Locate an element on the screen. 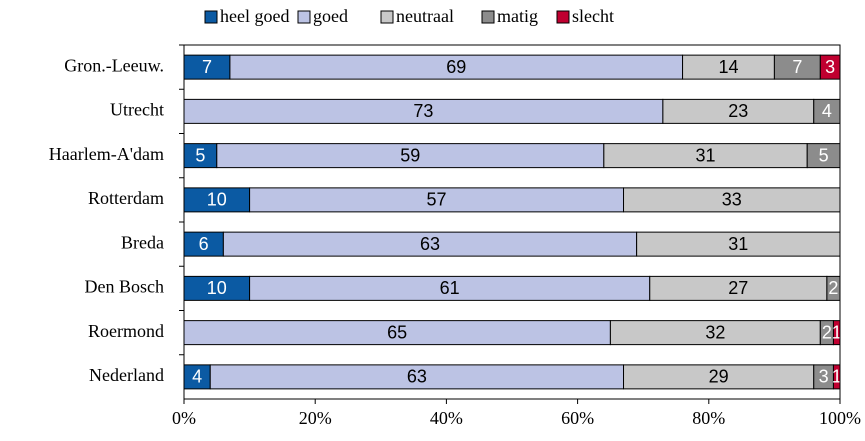  data-label: 23 is located at coordinates (738, 111).